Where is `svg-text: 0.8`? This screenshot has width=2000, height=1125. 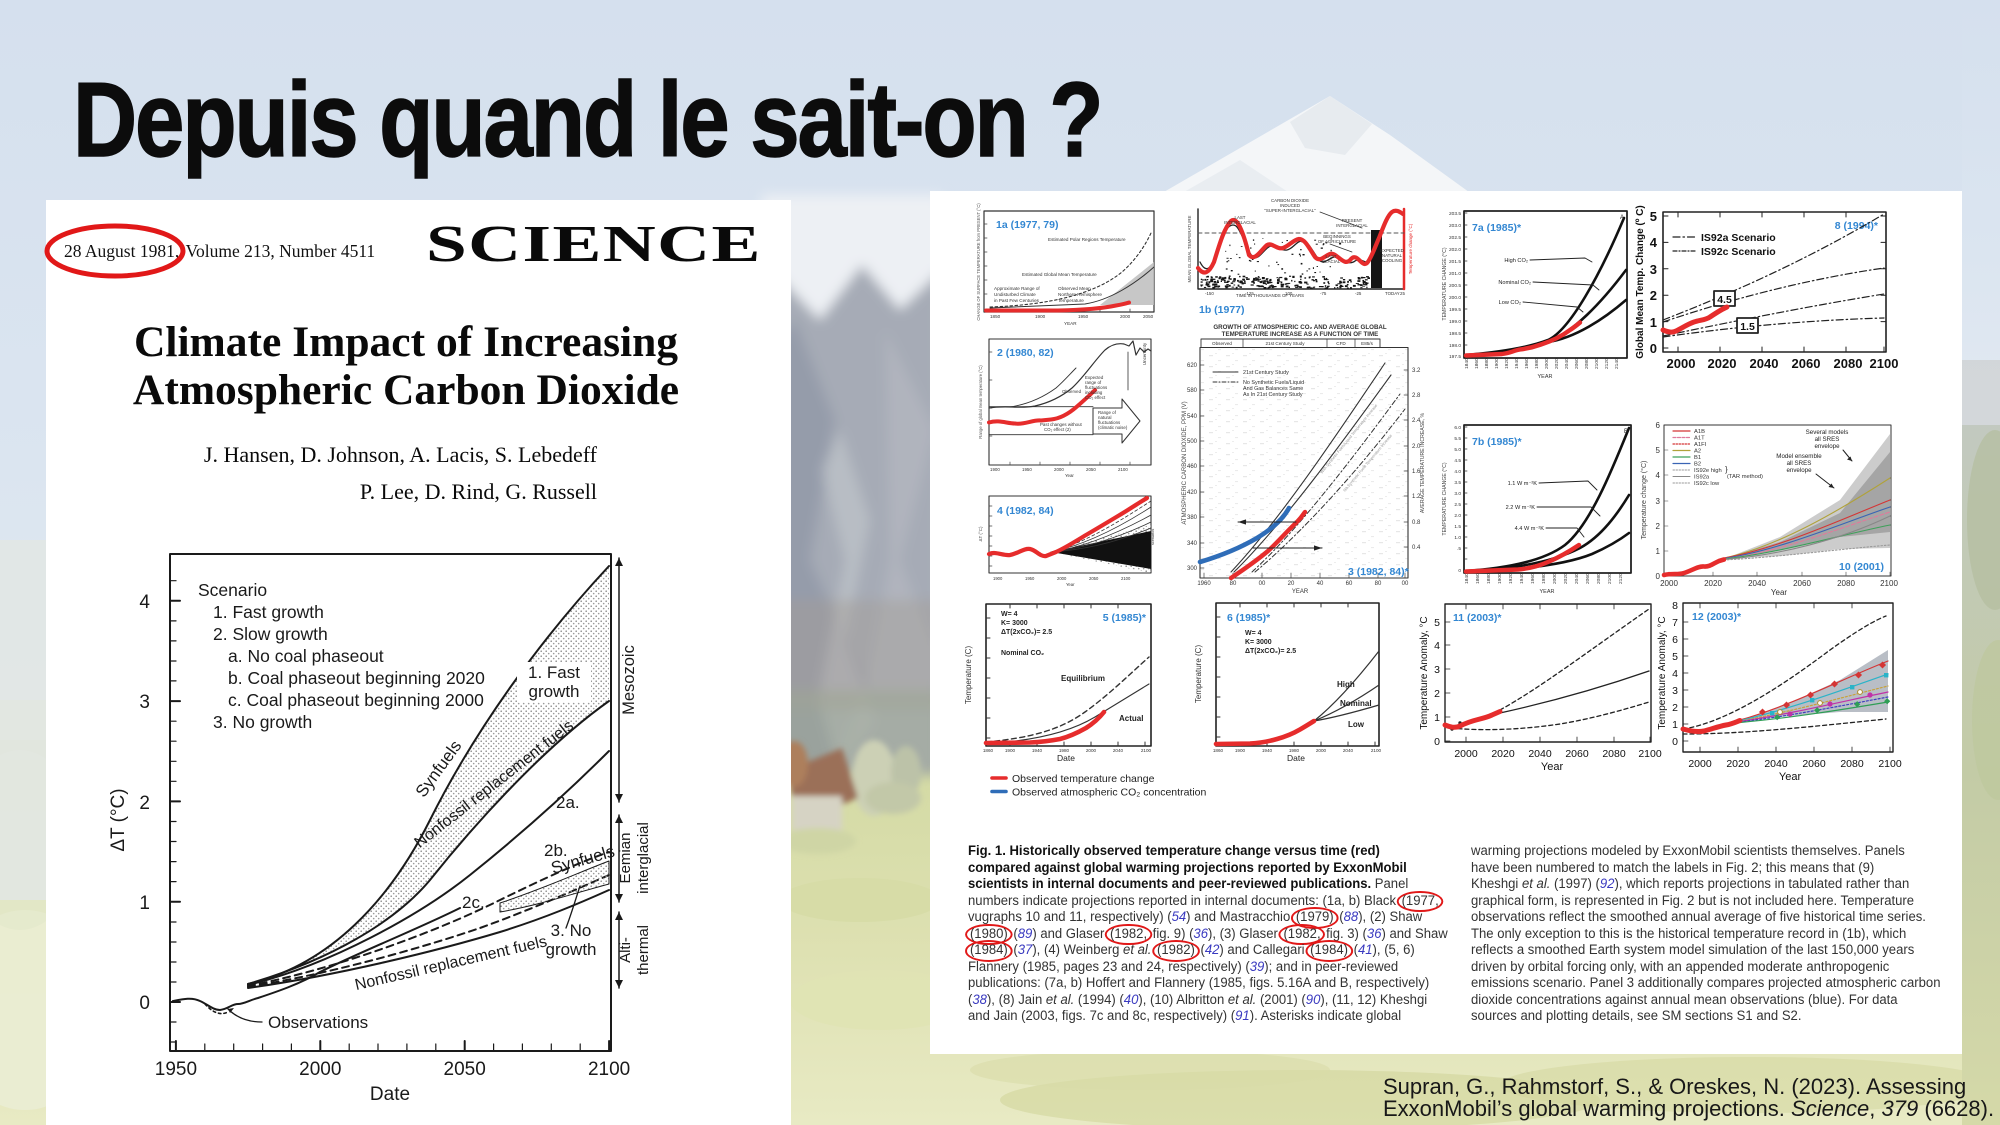 svg-text: 0.8 is located at coordinates (1416, 523).